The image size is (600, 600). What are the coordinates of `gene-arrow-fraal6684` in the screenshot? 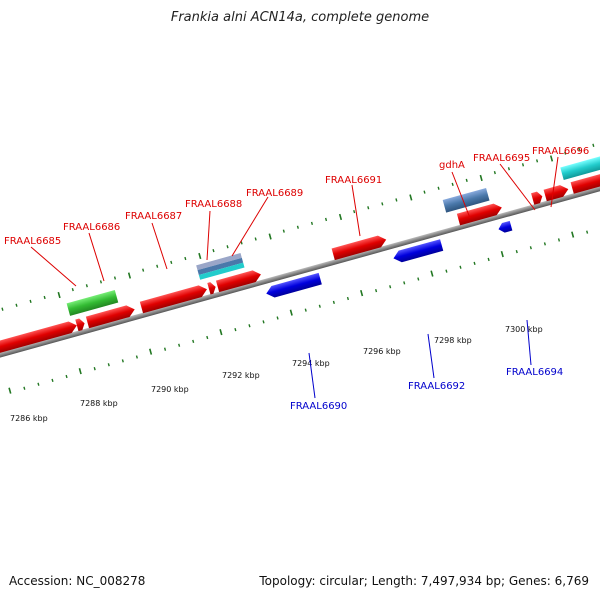 It's located at (39, 339).